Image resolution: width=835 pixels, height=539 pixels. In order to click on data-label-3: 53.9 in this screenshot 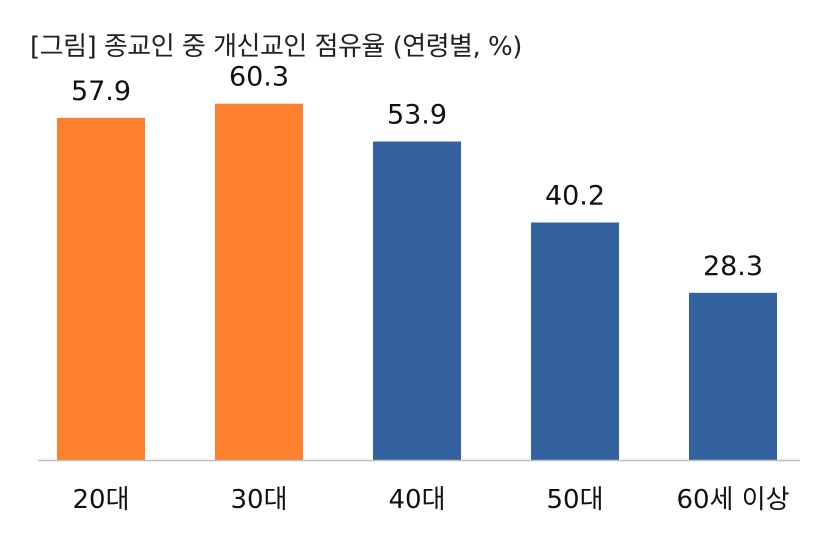, I will do `click(417, 115)`.